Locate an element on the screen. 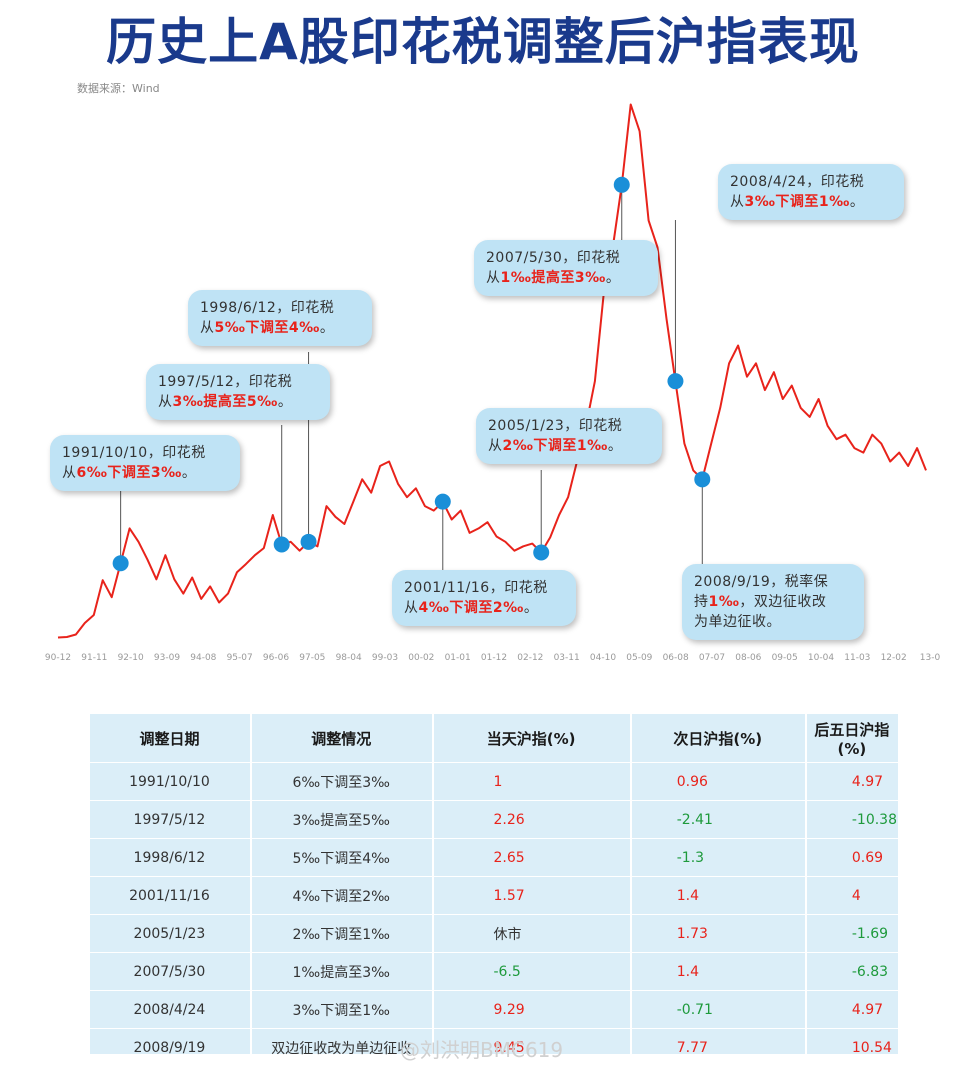  table-cell: 2008/4/24 is located at coordinates (171, 1009).